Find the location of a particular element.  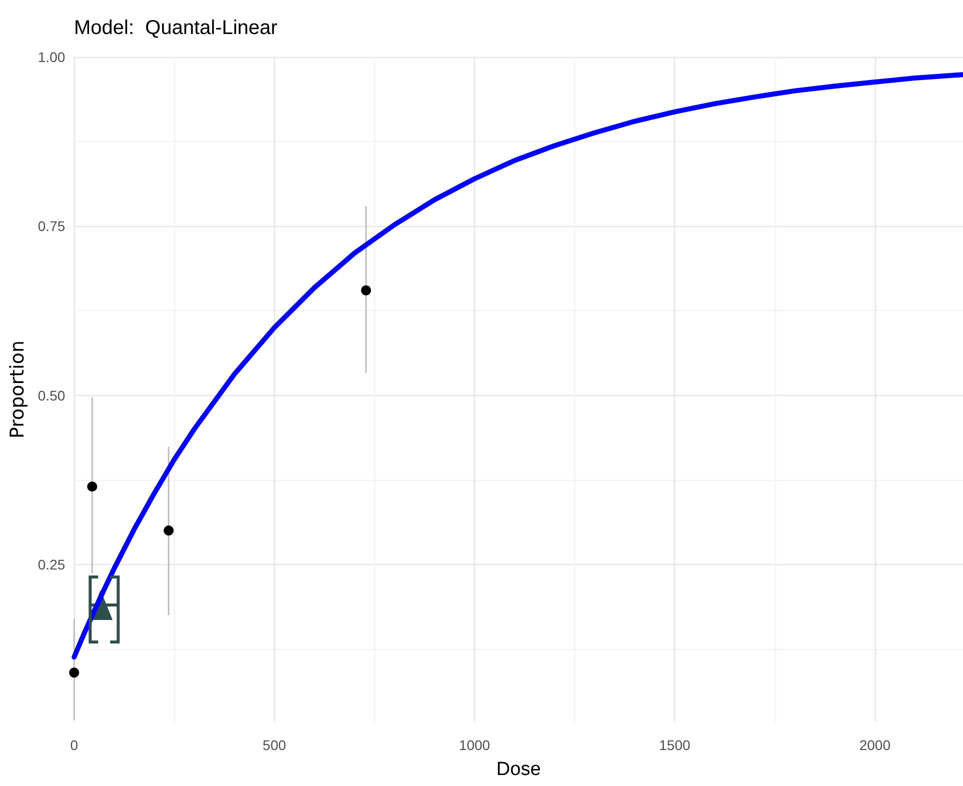

y-axis-title: Proportion is located at coordinates (17, 389).